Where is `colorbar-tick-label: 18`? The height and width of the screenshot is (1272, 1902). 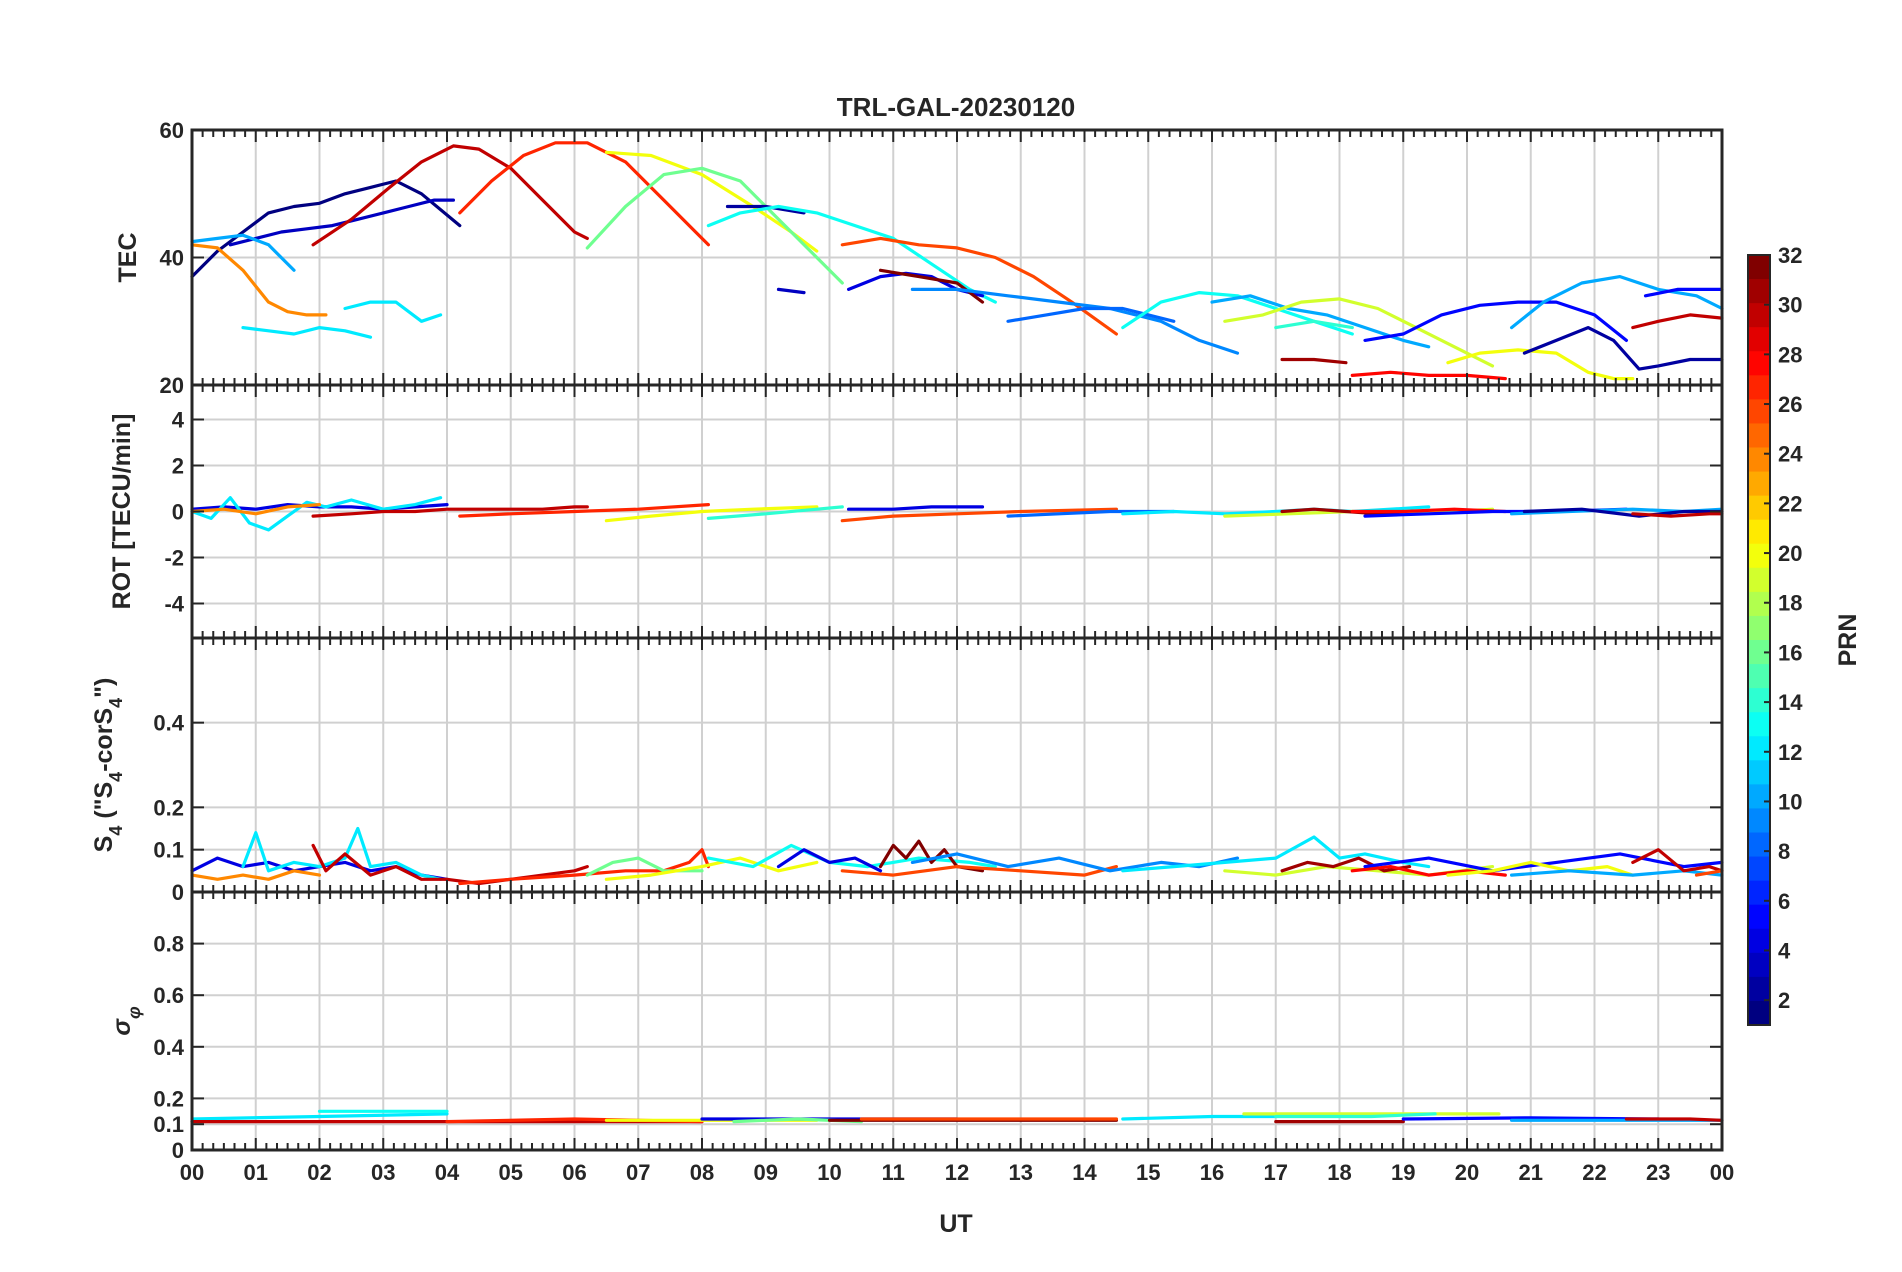
colorbar-tick-label: 18 is located at coordinates (1790, 603).